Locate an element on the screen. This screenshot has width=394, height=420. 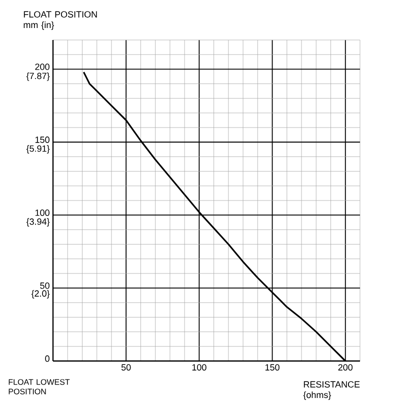
x-tick-label: 100 is located at coordinates (199, 367).